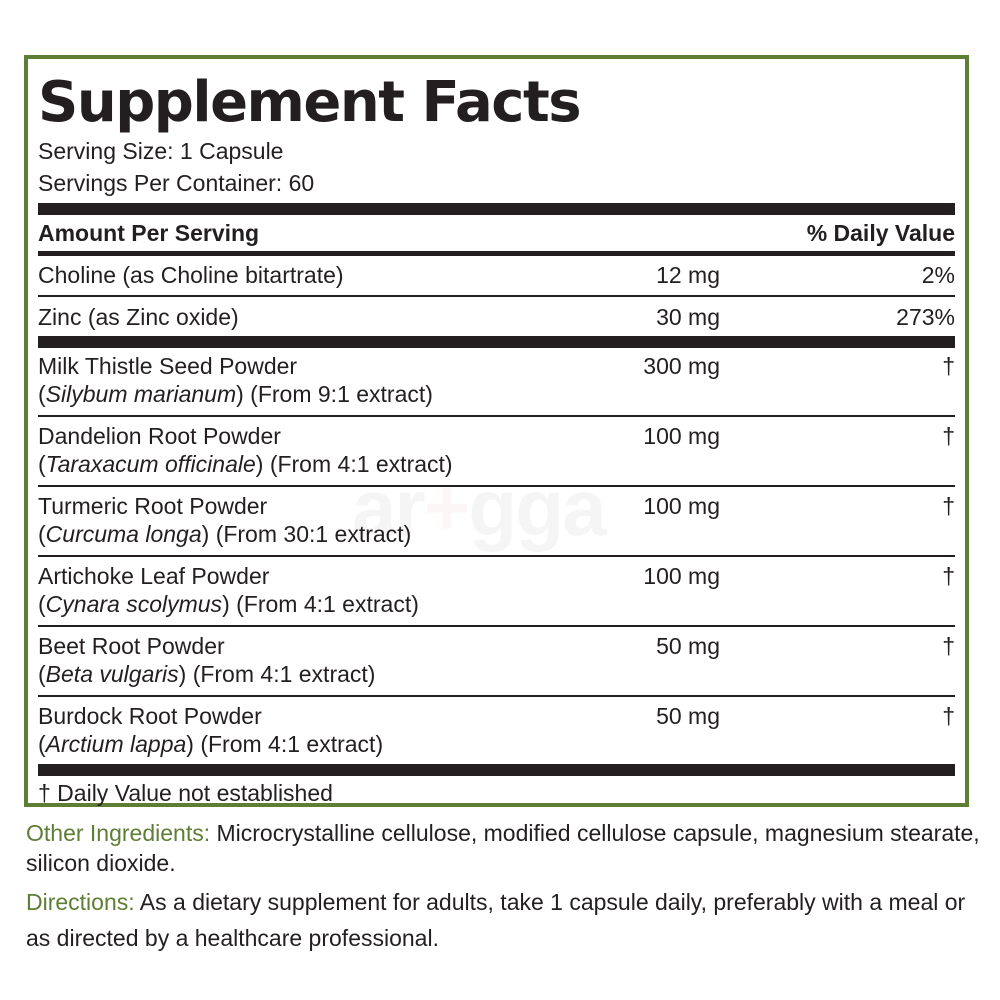  What do you see at coordinates (681, 366) in the screenshot?
I see `ingredient-amount: 300 mg` at bounding box center [681, 366].